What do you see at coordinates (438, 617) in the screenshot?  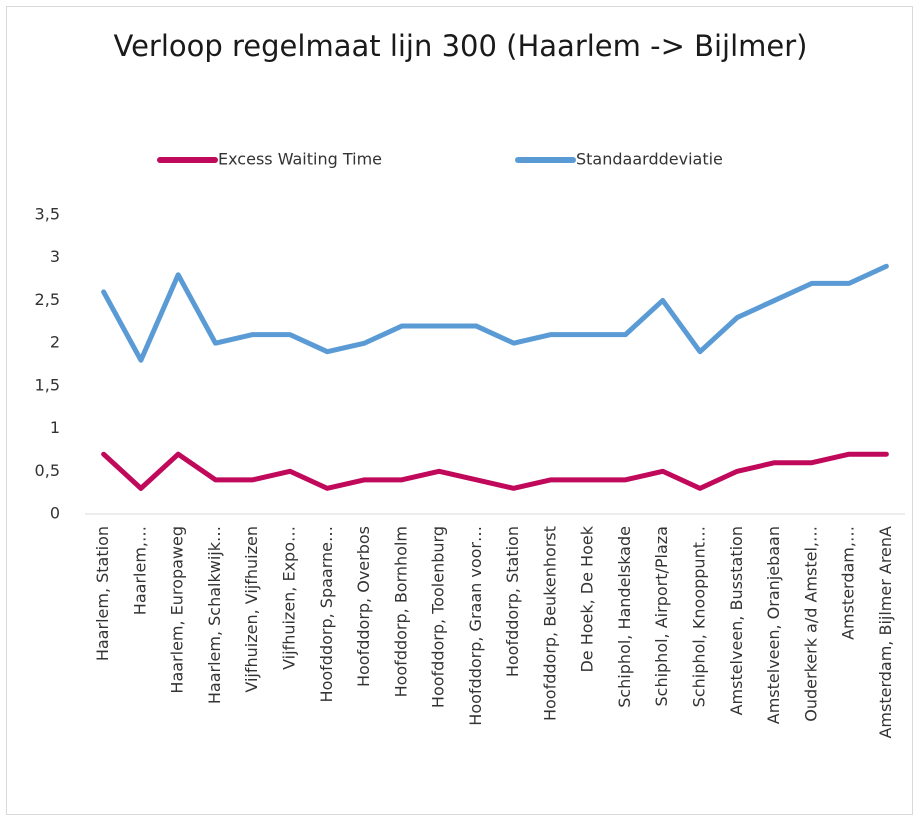 I see `x-tick-label: Hoofddorp, Toolenburg` at bounding box center [438, 617].